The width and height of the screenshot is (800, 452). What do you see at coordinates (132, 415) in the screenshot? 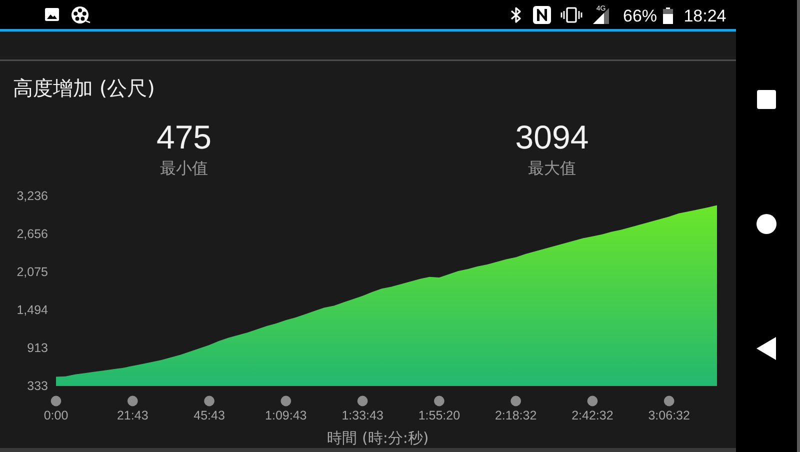
I see `x-tick-label: 21:43` at bounding box center [132, 415].